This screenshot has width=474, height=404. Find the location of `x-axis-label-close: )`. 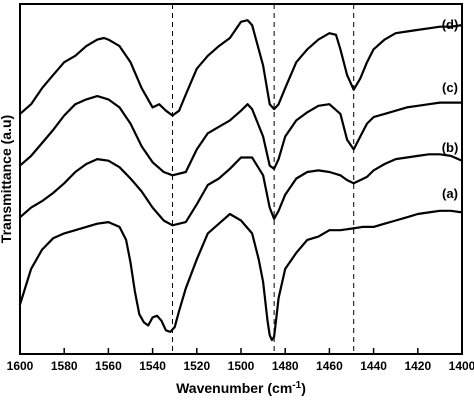

x-axis-label-close: ) is located at coordinates (303, 388).